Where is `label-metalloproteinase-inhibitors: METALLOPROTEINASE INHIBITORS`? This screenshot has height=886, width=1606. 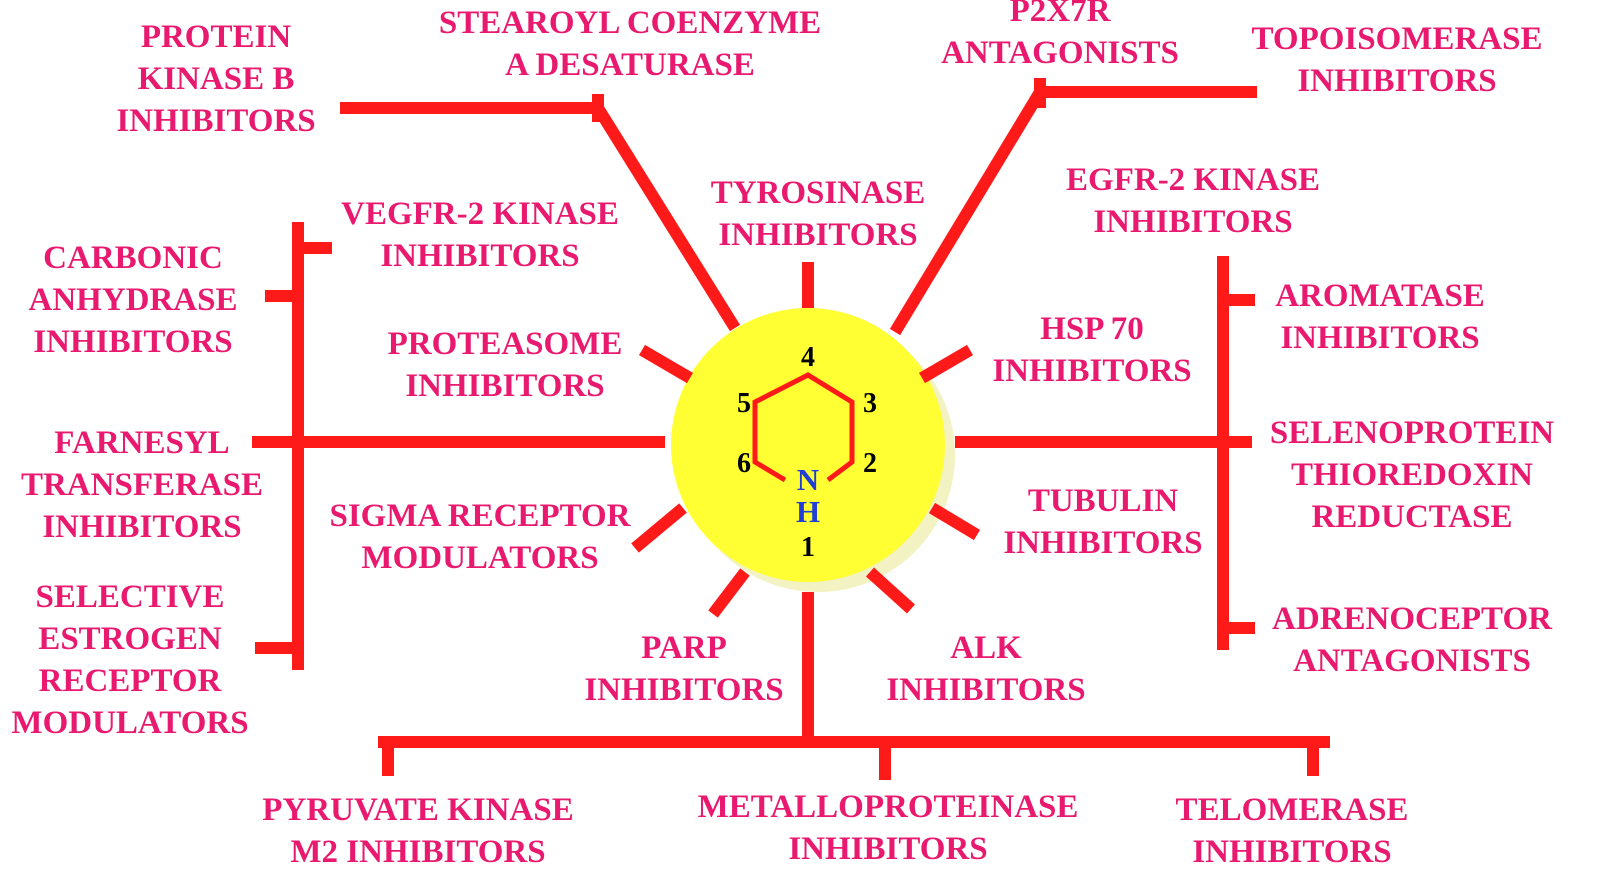
label-metalloproteinase-inhibitors: METALLOPROTEINASE INHIBITORS is located at coordinates (888, 828).